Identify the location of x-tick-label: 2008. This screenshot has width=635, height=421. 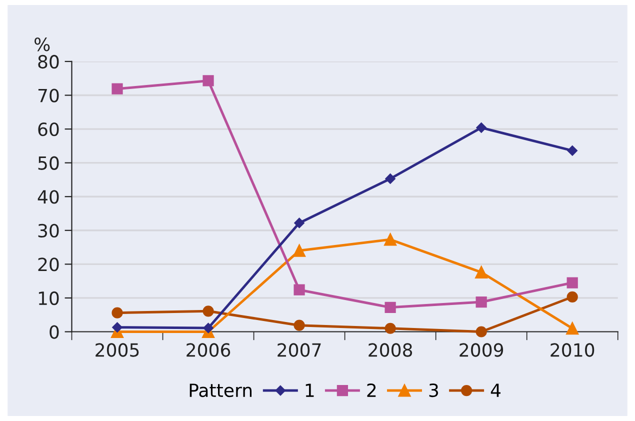
(390, 350).